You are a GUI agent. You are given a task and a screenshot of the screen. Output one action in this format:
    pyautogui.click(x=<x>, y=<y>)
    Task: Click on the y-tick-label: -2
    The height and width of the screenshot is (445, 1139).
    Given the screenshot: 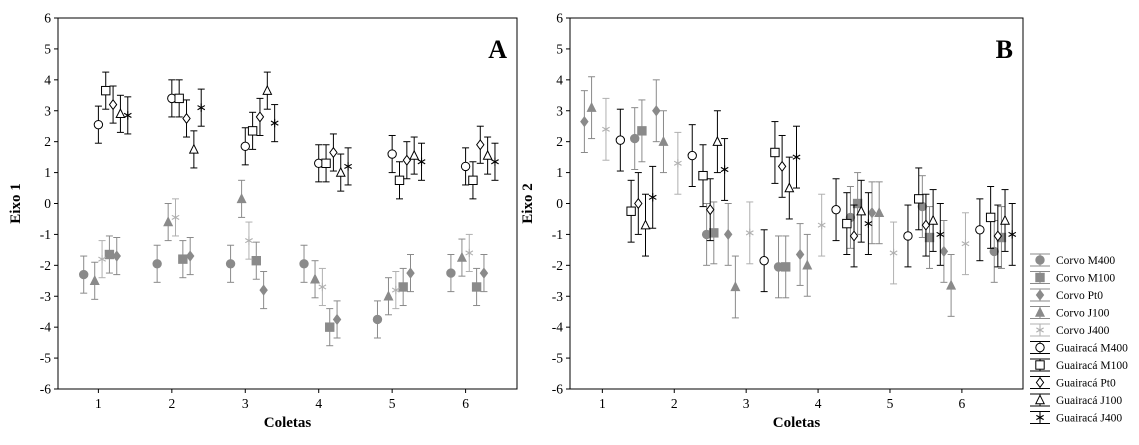 What is the action you would take?
    pyautogui.click(x=557, y=265)
    